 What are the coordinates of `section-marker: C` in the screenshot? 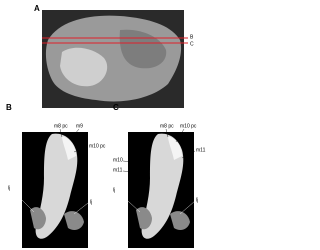 It's located at (192, 44).